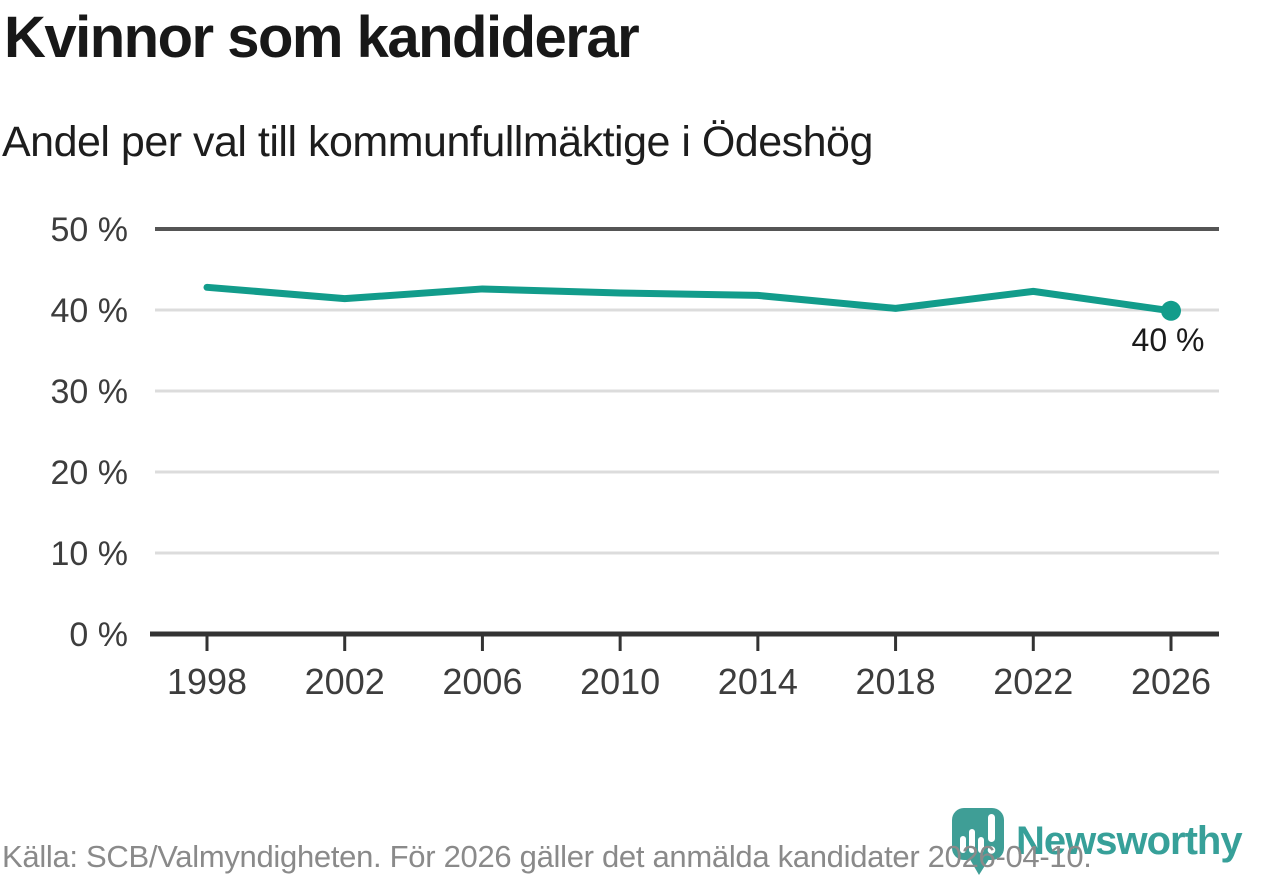 The height and width of the screenshot is (879, 1262). Describe the element at coordinates (322, 37) in the screenshot. I see `chart-title: Kvinnor som kandiderar` at that location.